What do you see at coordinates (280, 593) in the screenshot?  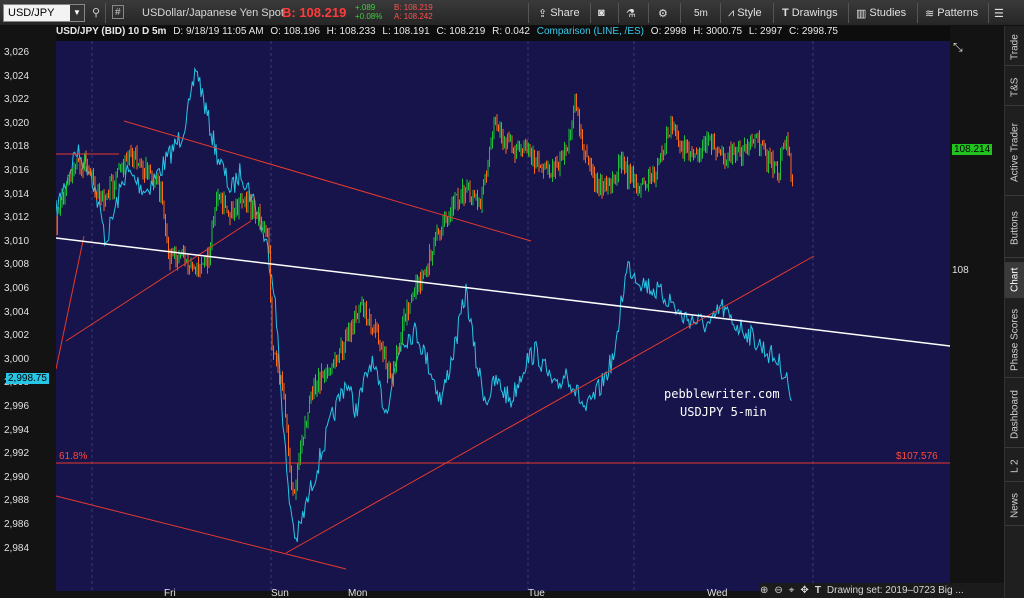 I see `time-label: Sun` at bounding box center [280, 593].